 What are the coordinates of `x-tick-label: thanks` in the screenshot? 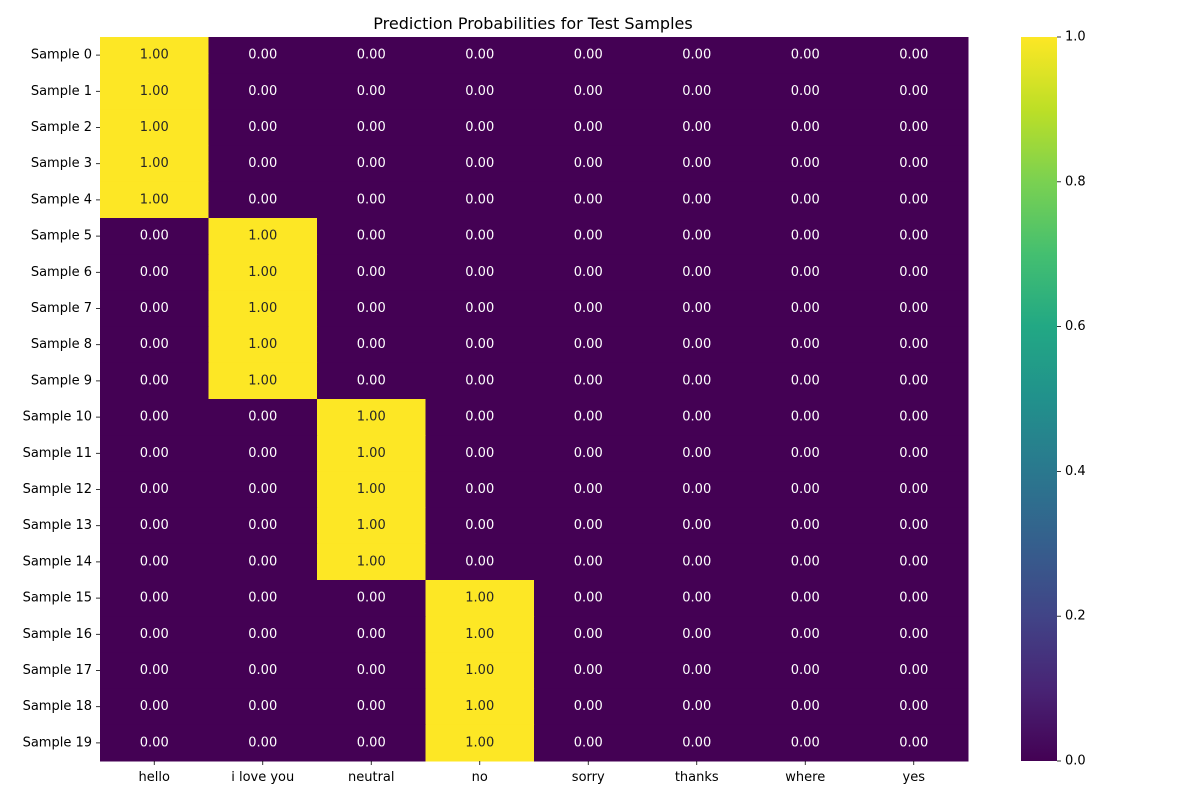 It's located at (697, 777).